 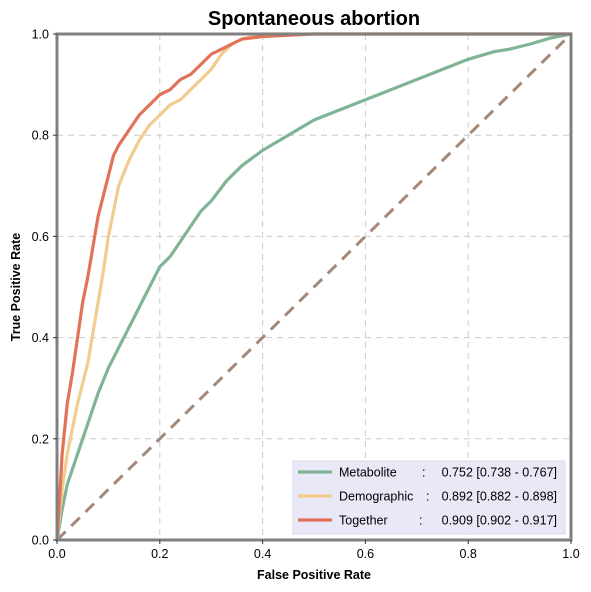 I want to click on legend-label-value: 0.892 [0.882 - 0.898], so click(x=499, y=497).